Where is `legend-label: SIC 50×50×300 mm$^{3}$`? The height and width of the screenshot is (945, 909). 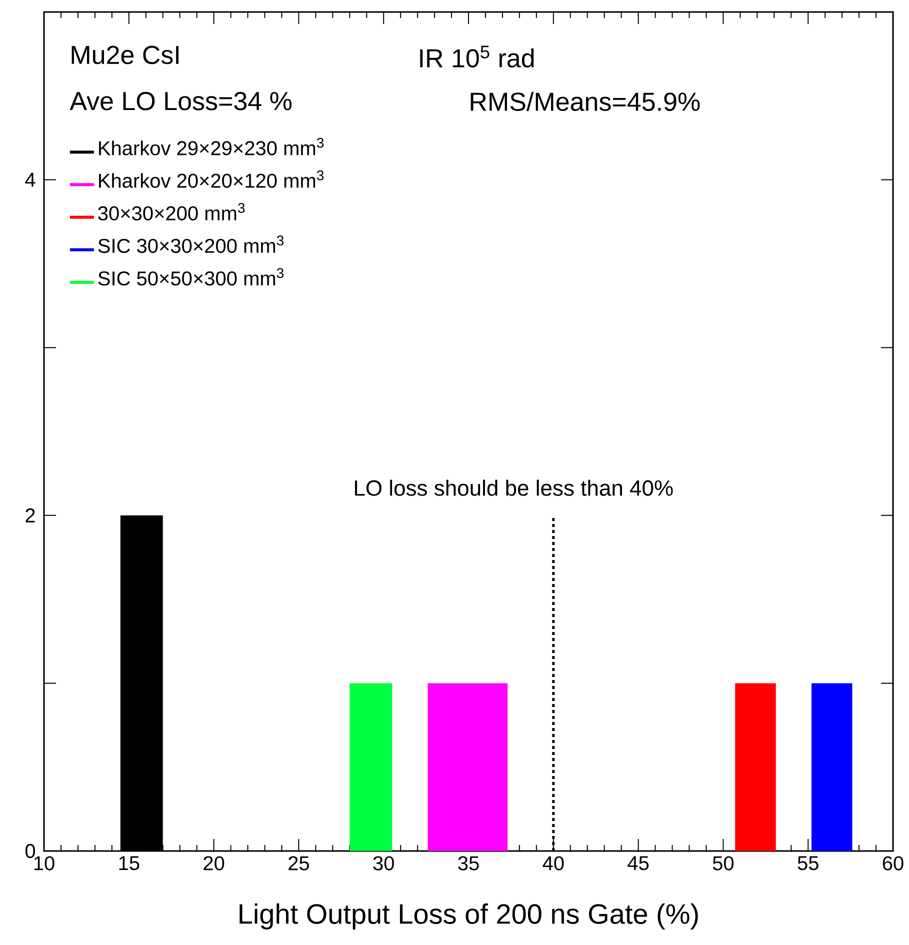
legend-label: SIC 50×50×300 mm$^{3}$ is located at coordinates (191, 277).